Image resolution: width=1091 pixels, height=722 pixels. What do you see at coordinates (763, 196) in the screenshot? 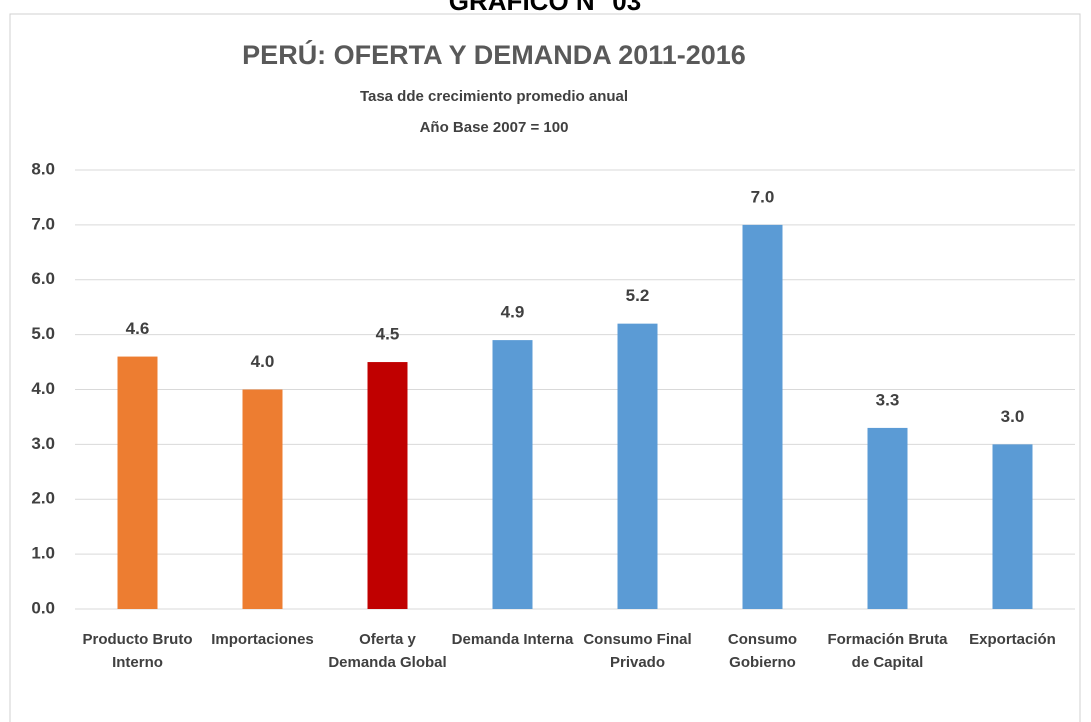
I see `value-label: 7.0` at bounding box center [763, 196].